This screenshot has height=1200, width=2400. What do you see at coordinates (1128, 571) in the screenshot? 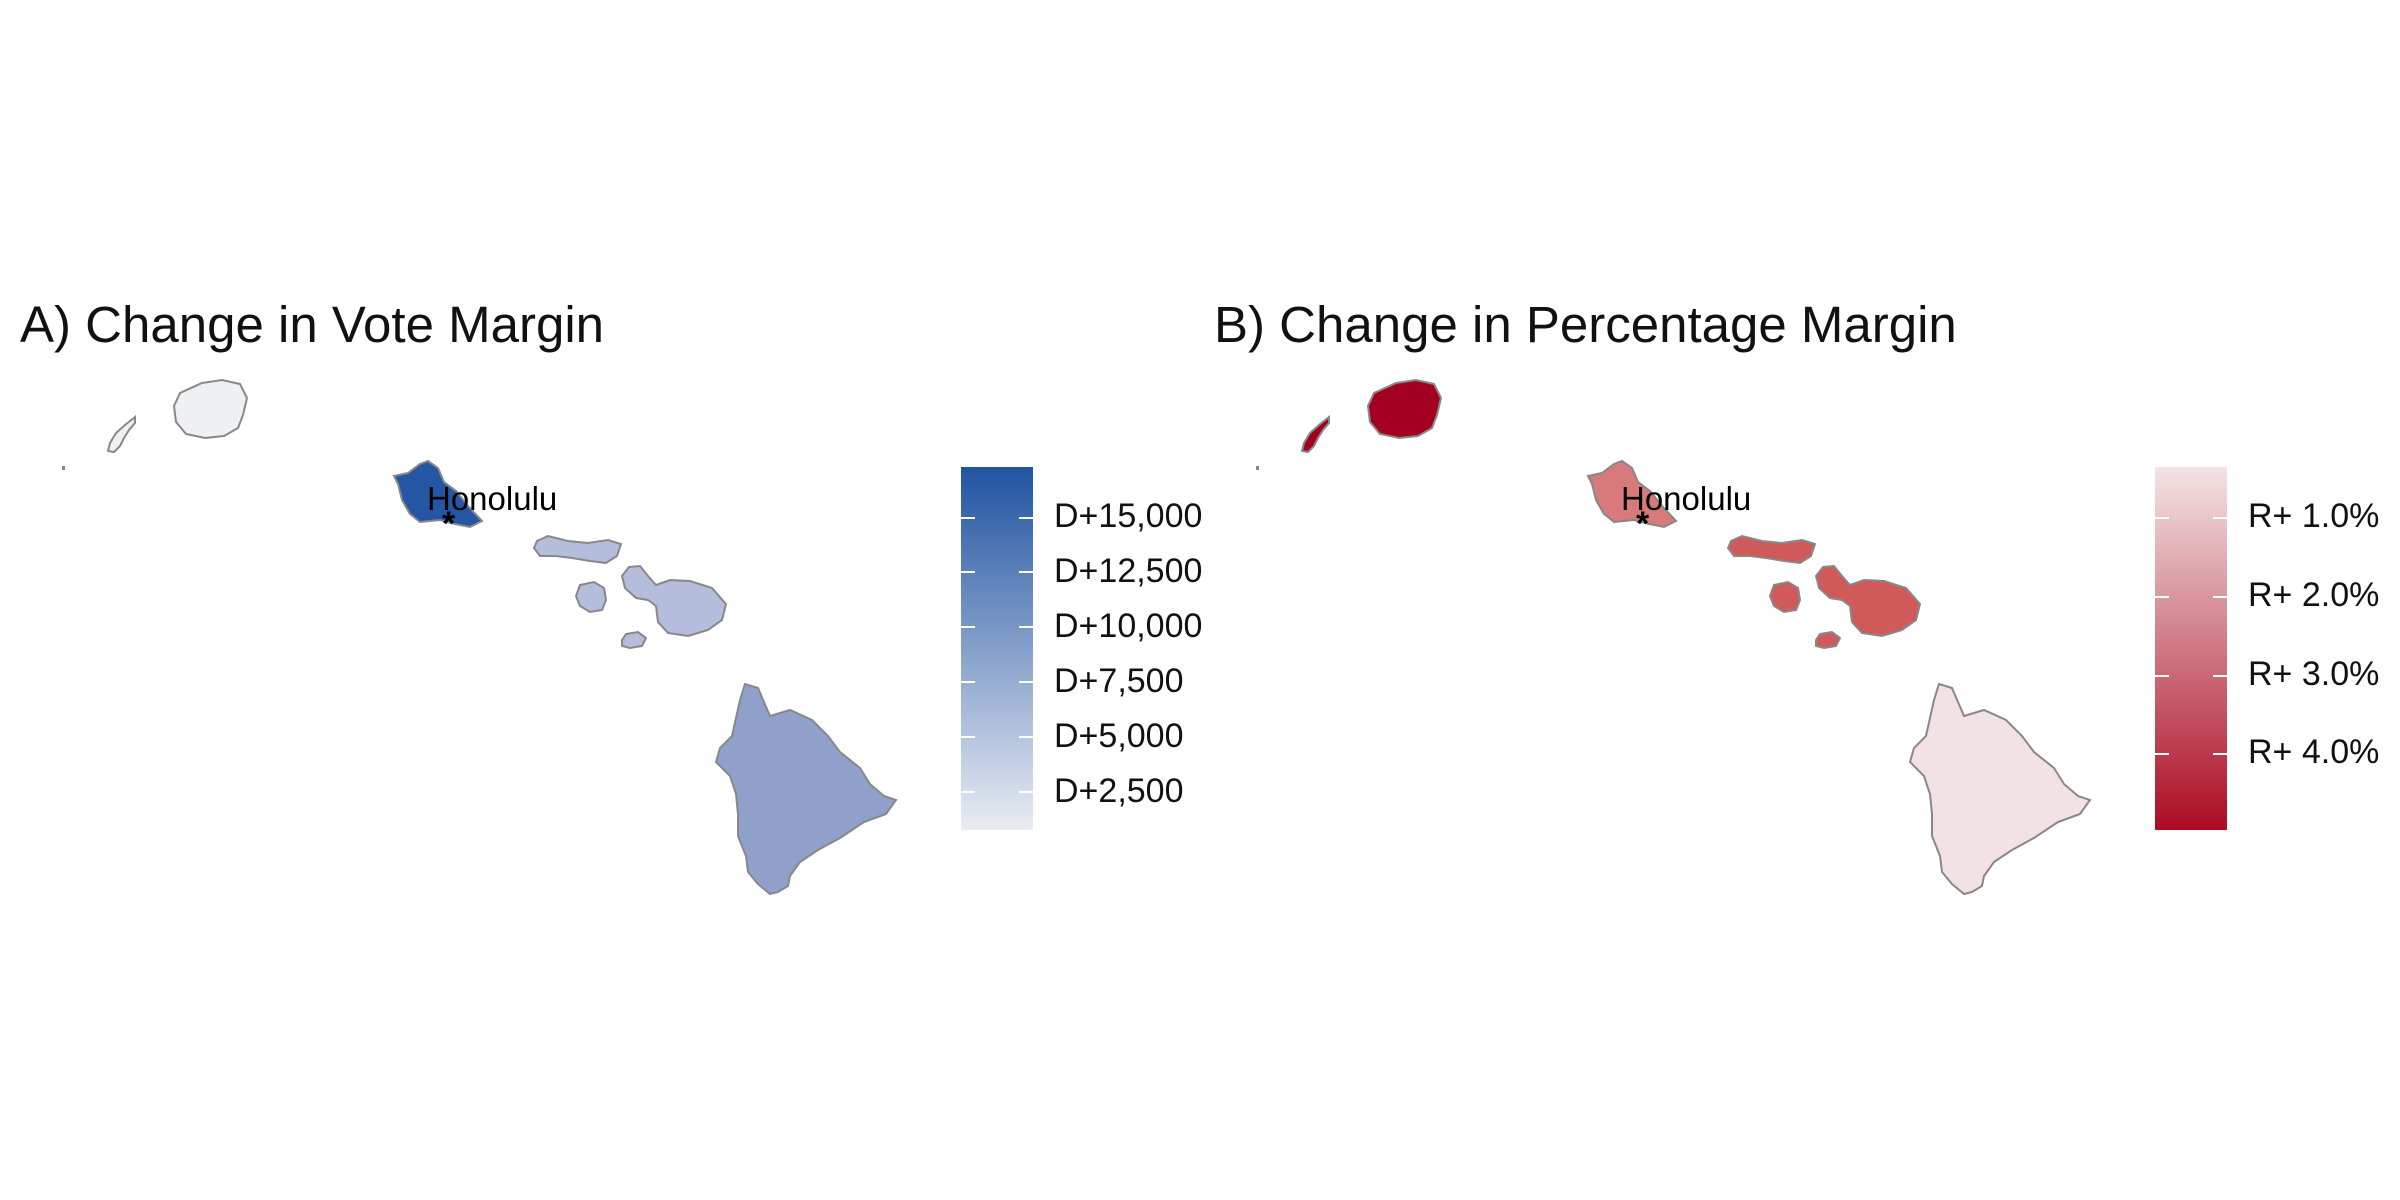
I see `legend-label: D+12,500` at bounding box center [1128, 571].